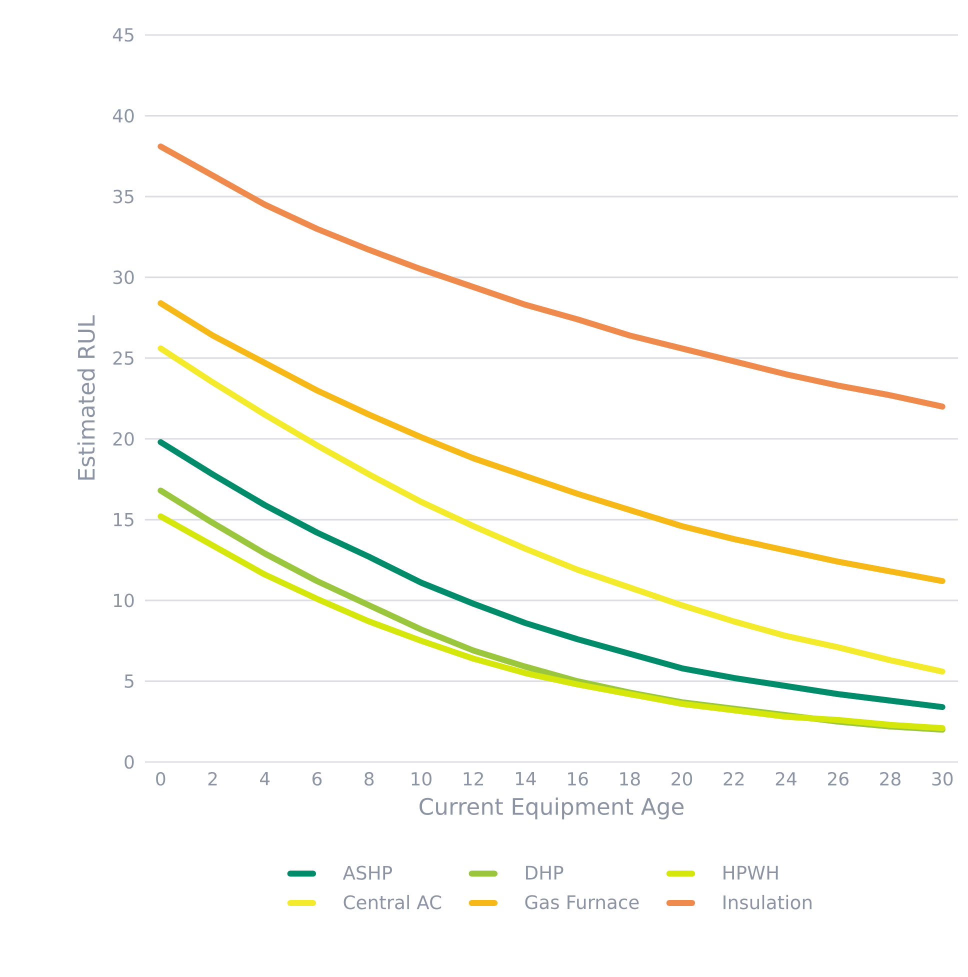  I want to click on x-tick-label: 20, so click(682, 779).